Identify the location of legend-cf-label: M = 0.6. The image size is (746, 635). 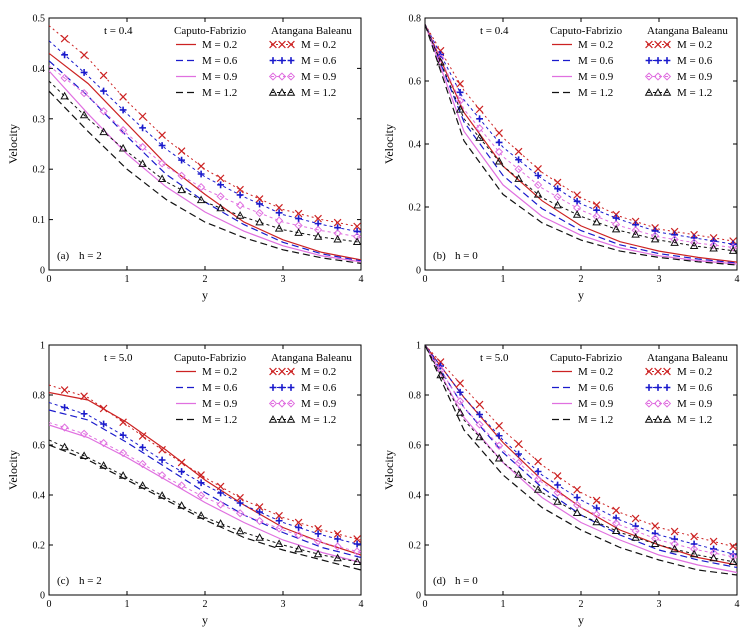
(220, 388).